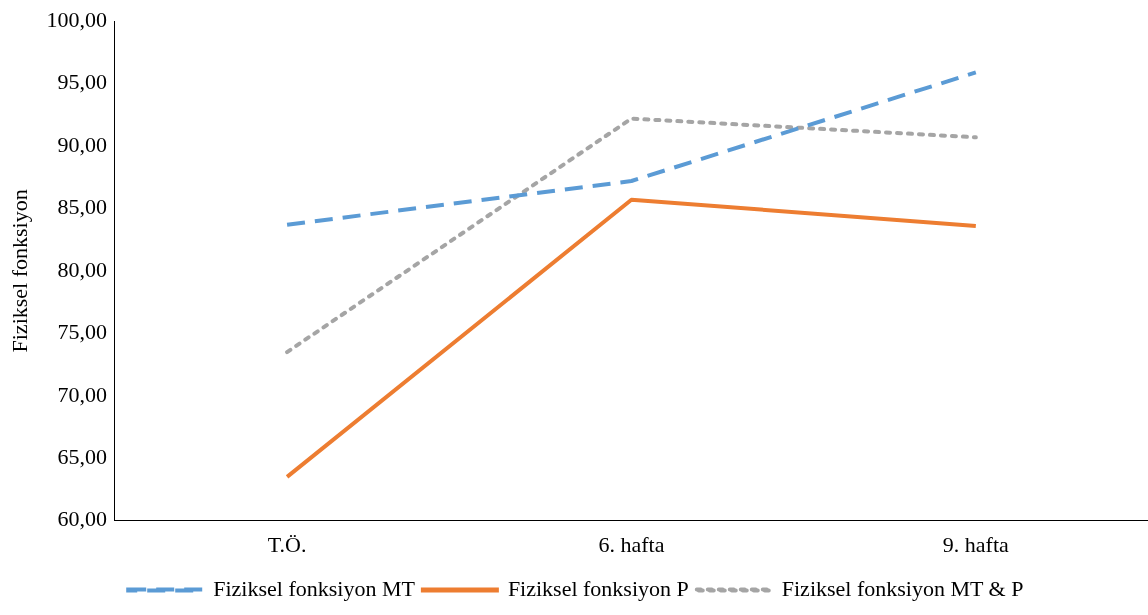  What do you see at coordinates (82, 269) in the screenshot?
I see `y-tick-label: 80,00` at bounding box center [82, 269].